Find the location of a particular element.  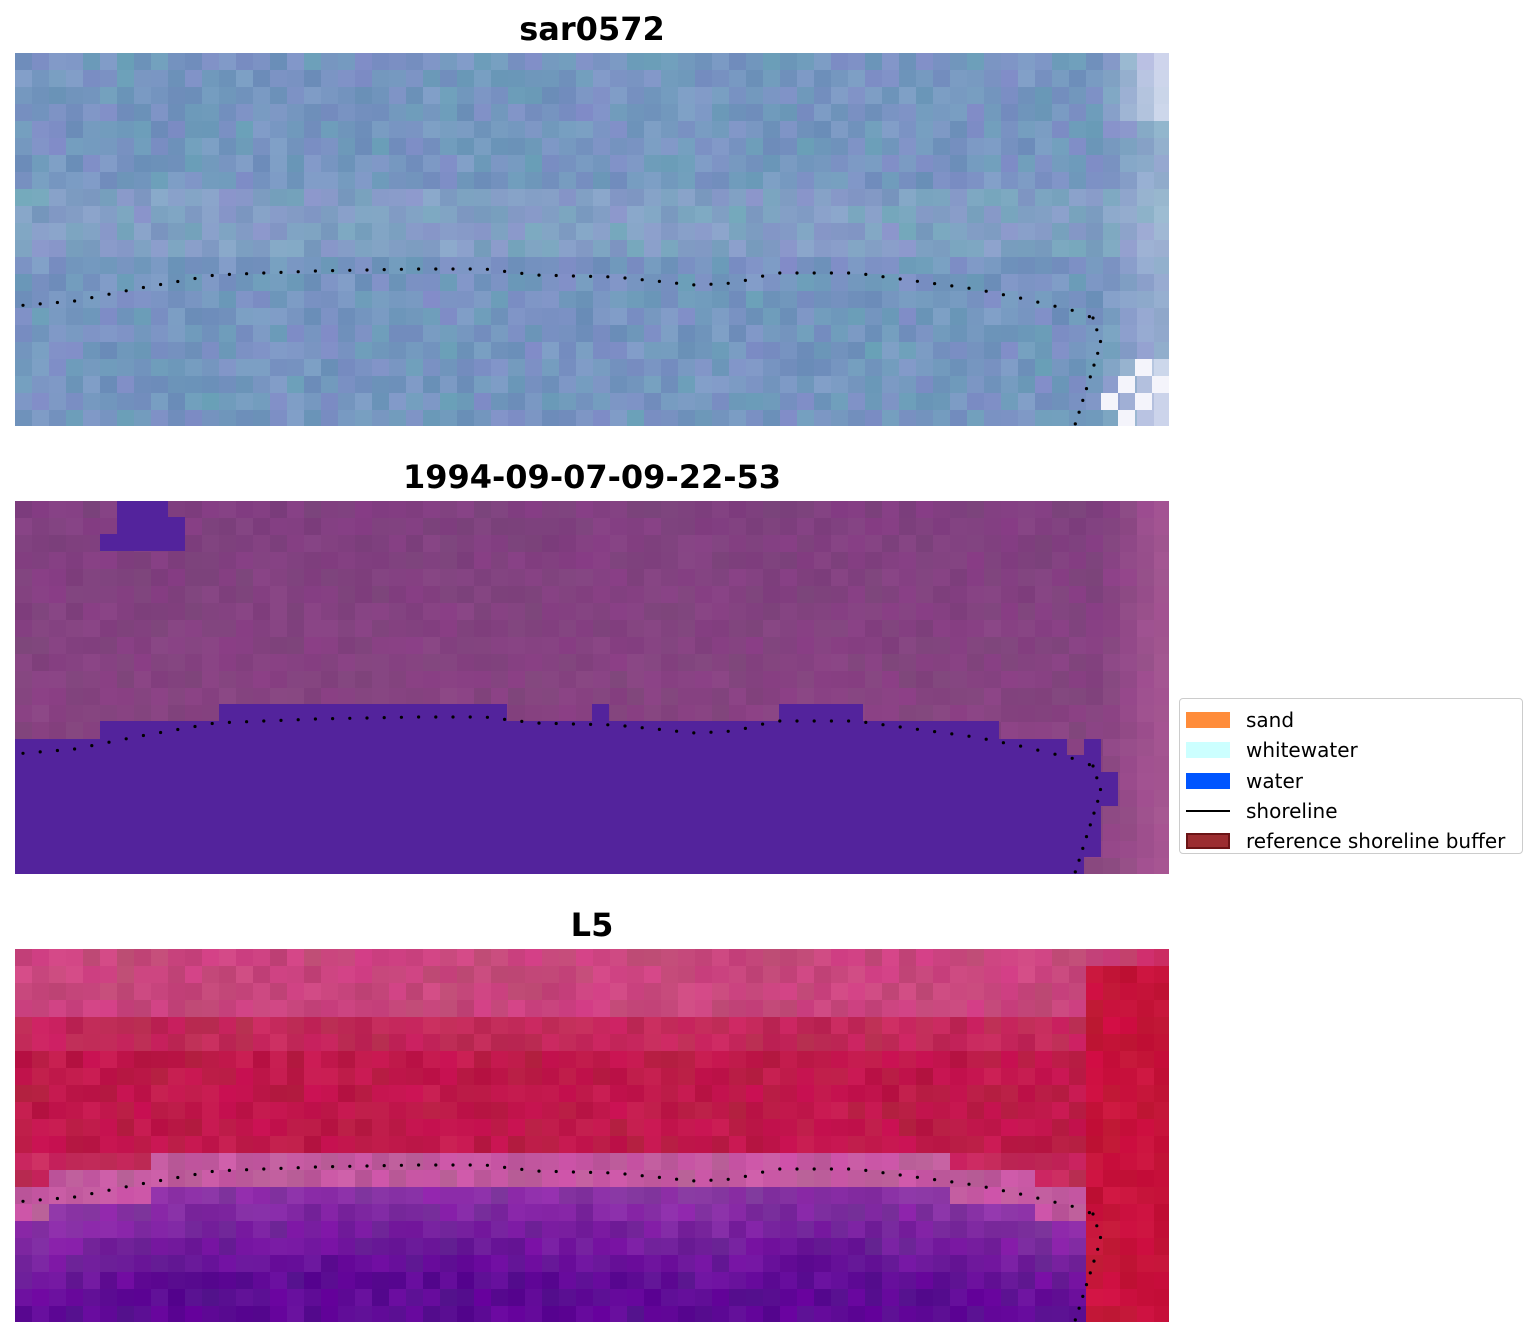

reference-buffer-swatch is located at coordinates (1208, 841).